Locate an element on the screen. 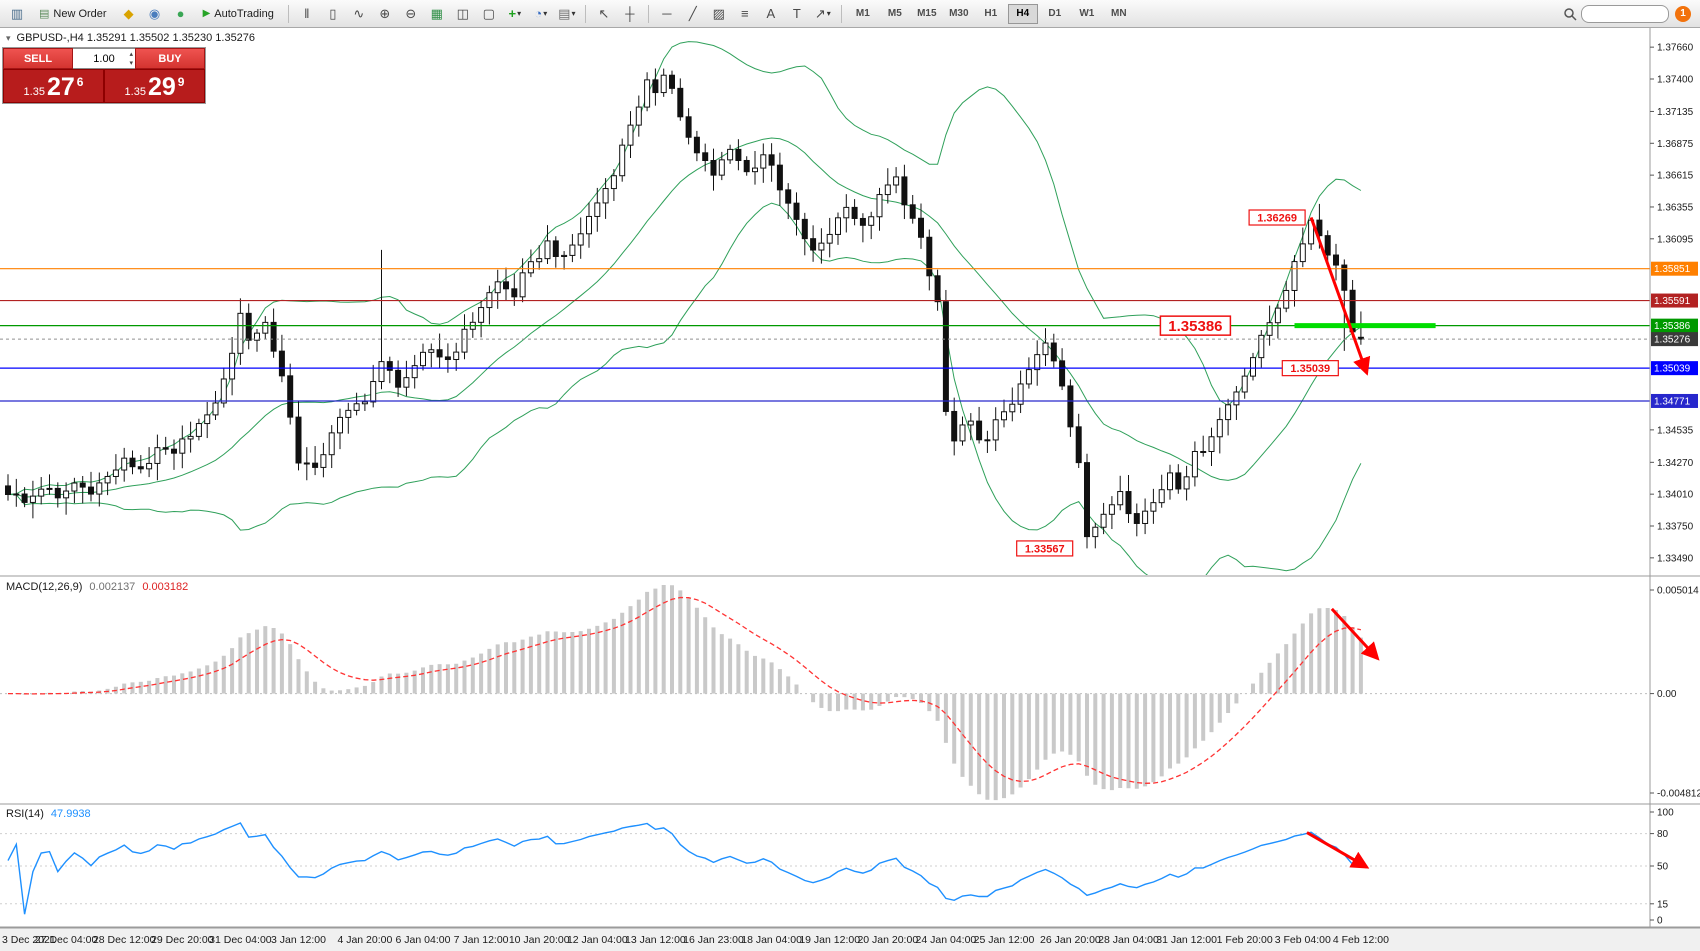 The width and height of the screenshot is (1700, 951). new-order-button: ▤ New Order is located at coordinates (73, 14).